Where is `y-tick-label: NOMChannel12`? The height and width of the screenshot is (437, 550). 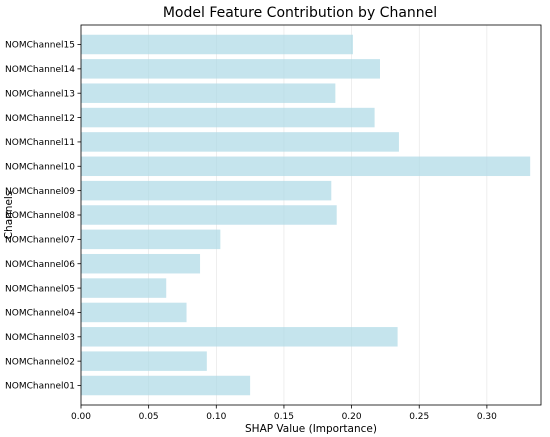
y-tick-label: NOMChannel12 is located at coordinates (40, 119).